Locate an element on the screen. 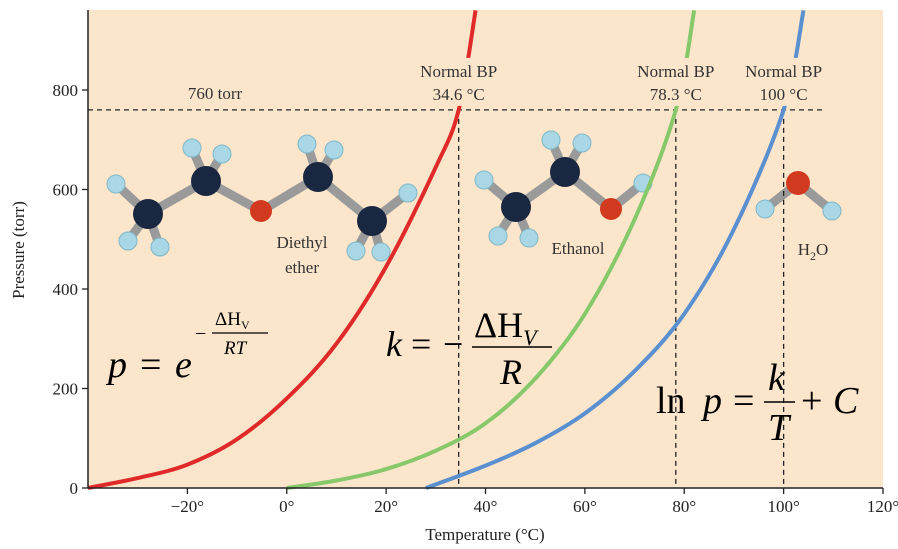  diethyl-ether-molecule is located at coordinates (262, 198).